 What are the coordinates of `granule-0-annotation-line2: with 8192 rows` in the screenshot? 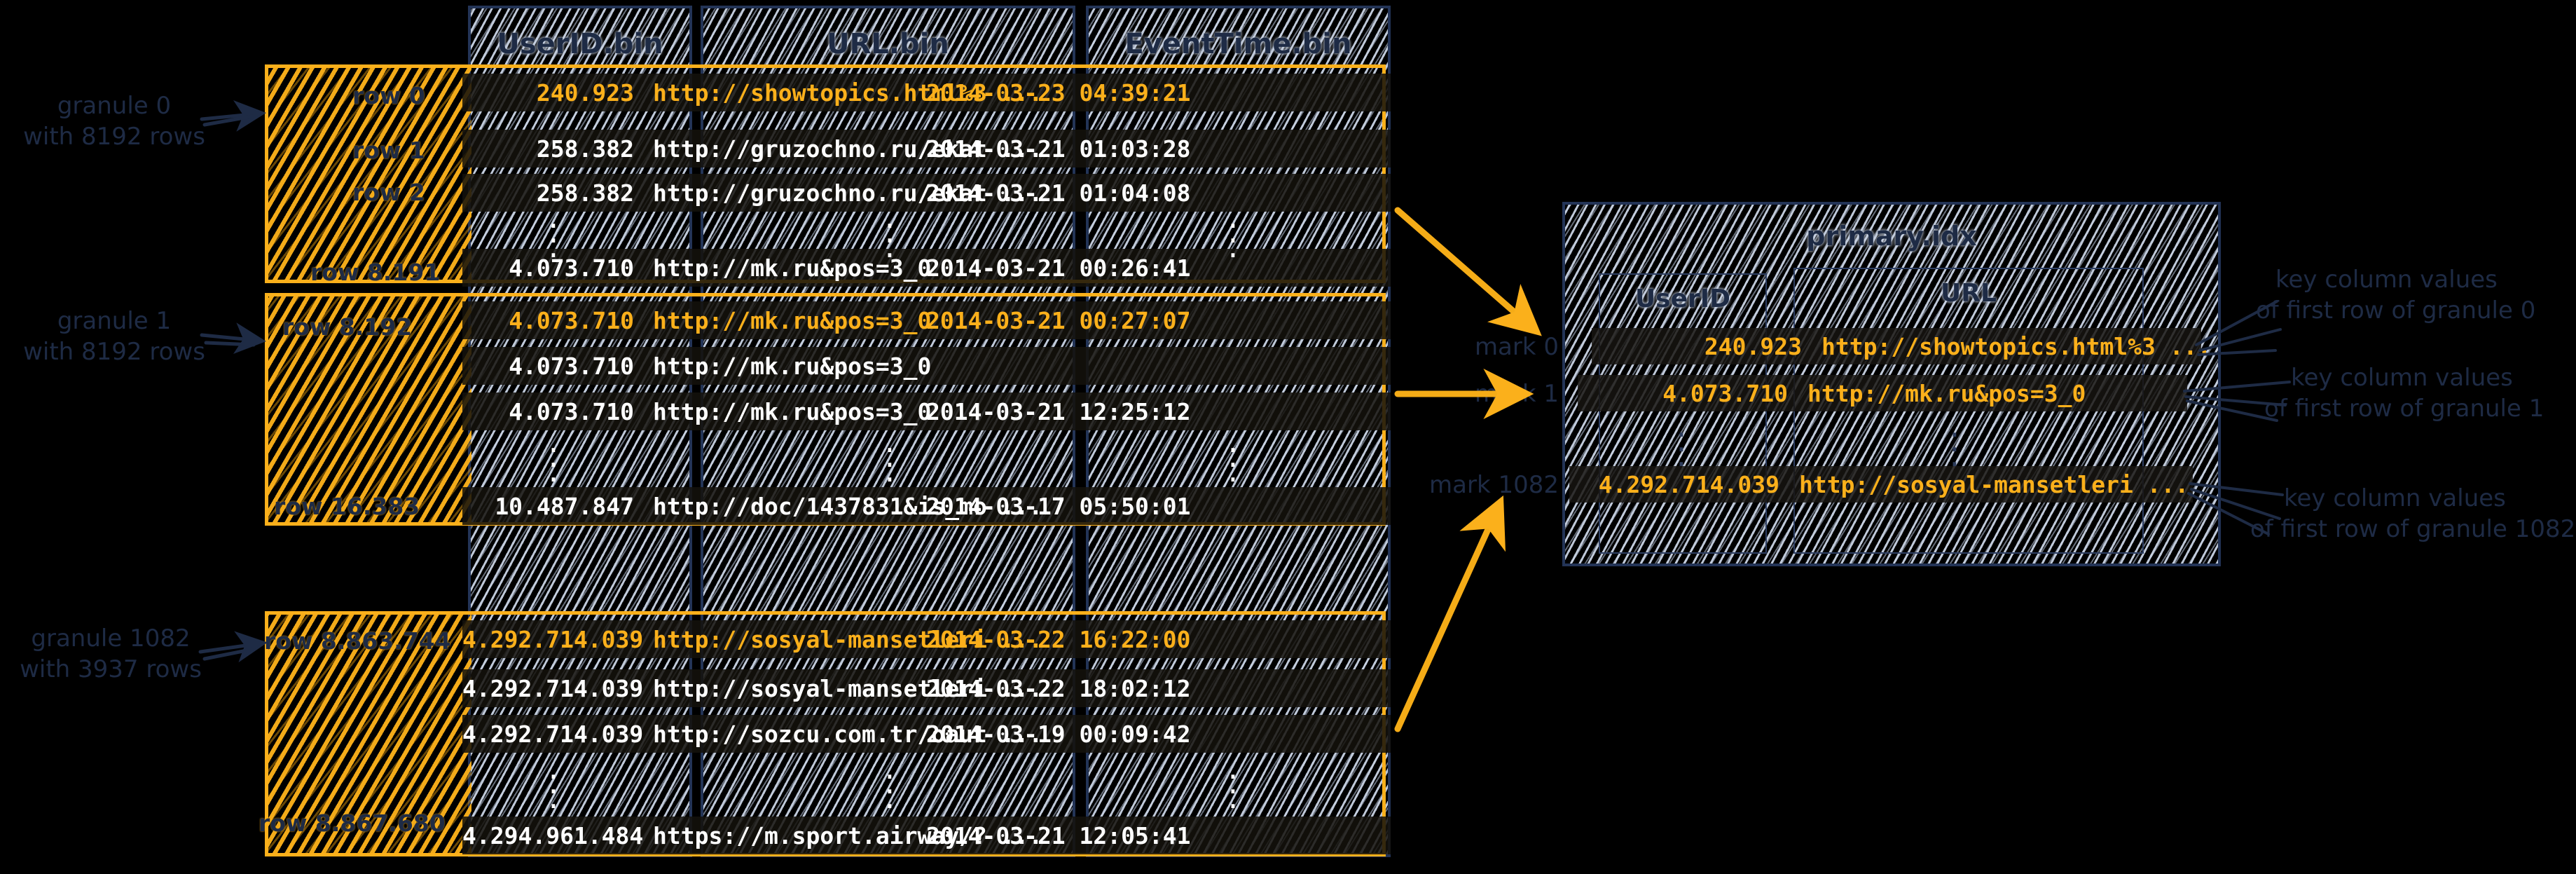 It's located at (114, 136).